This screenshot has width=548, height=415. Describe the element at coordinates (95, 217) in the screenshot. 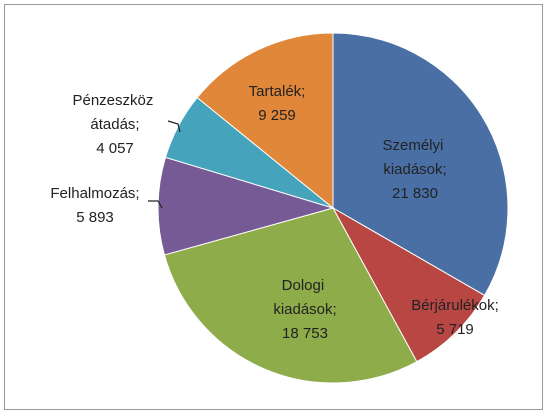

I see `value-label: 5 893` at that location.